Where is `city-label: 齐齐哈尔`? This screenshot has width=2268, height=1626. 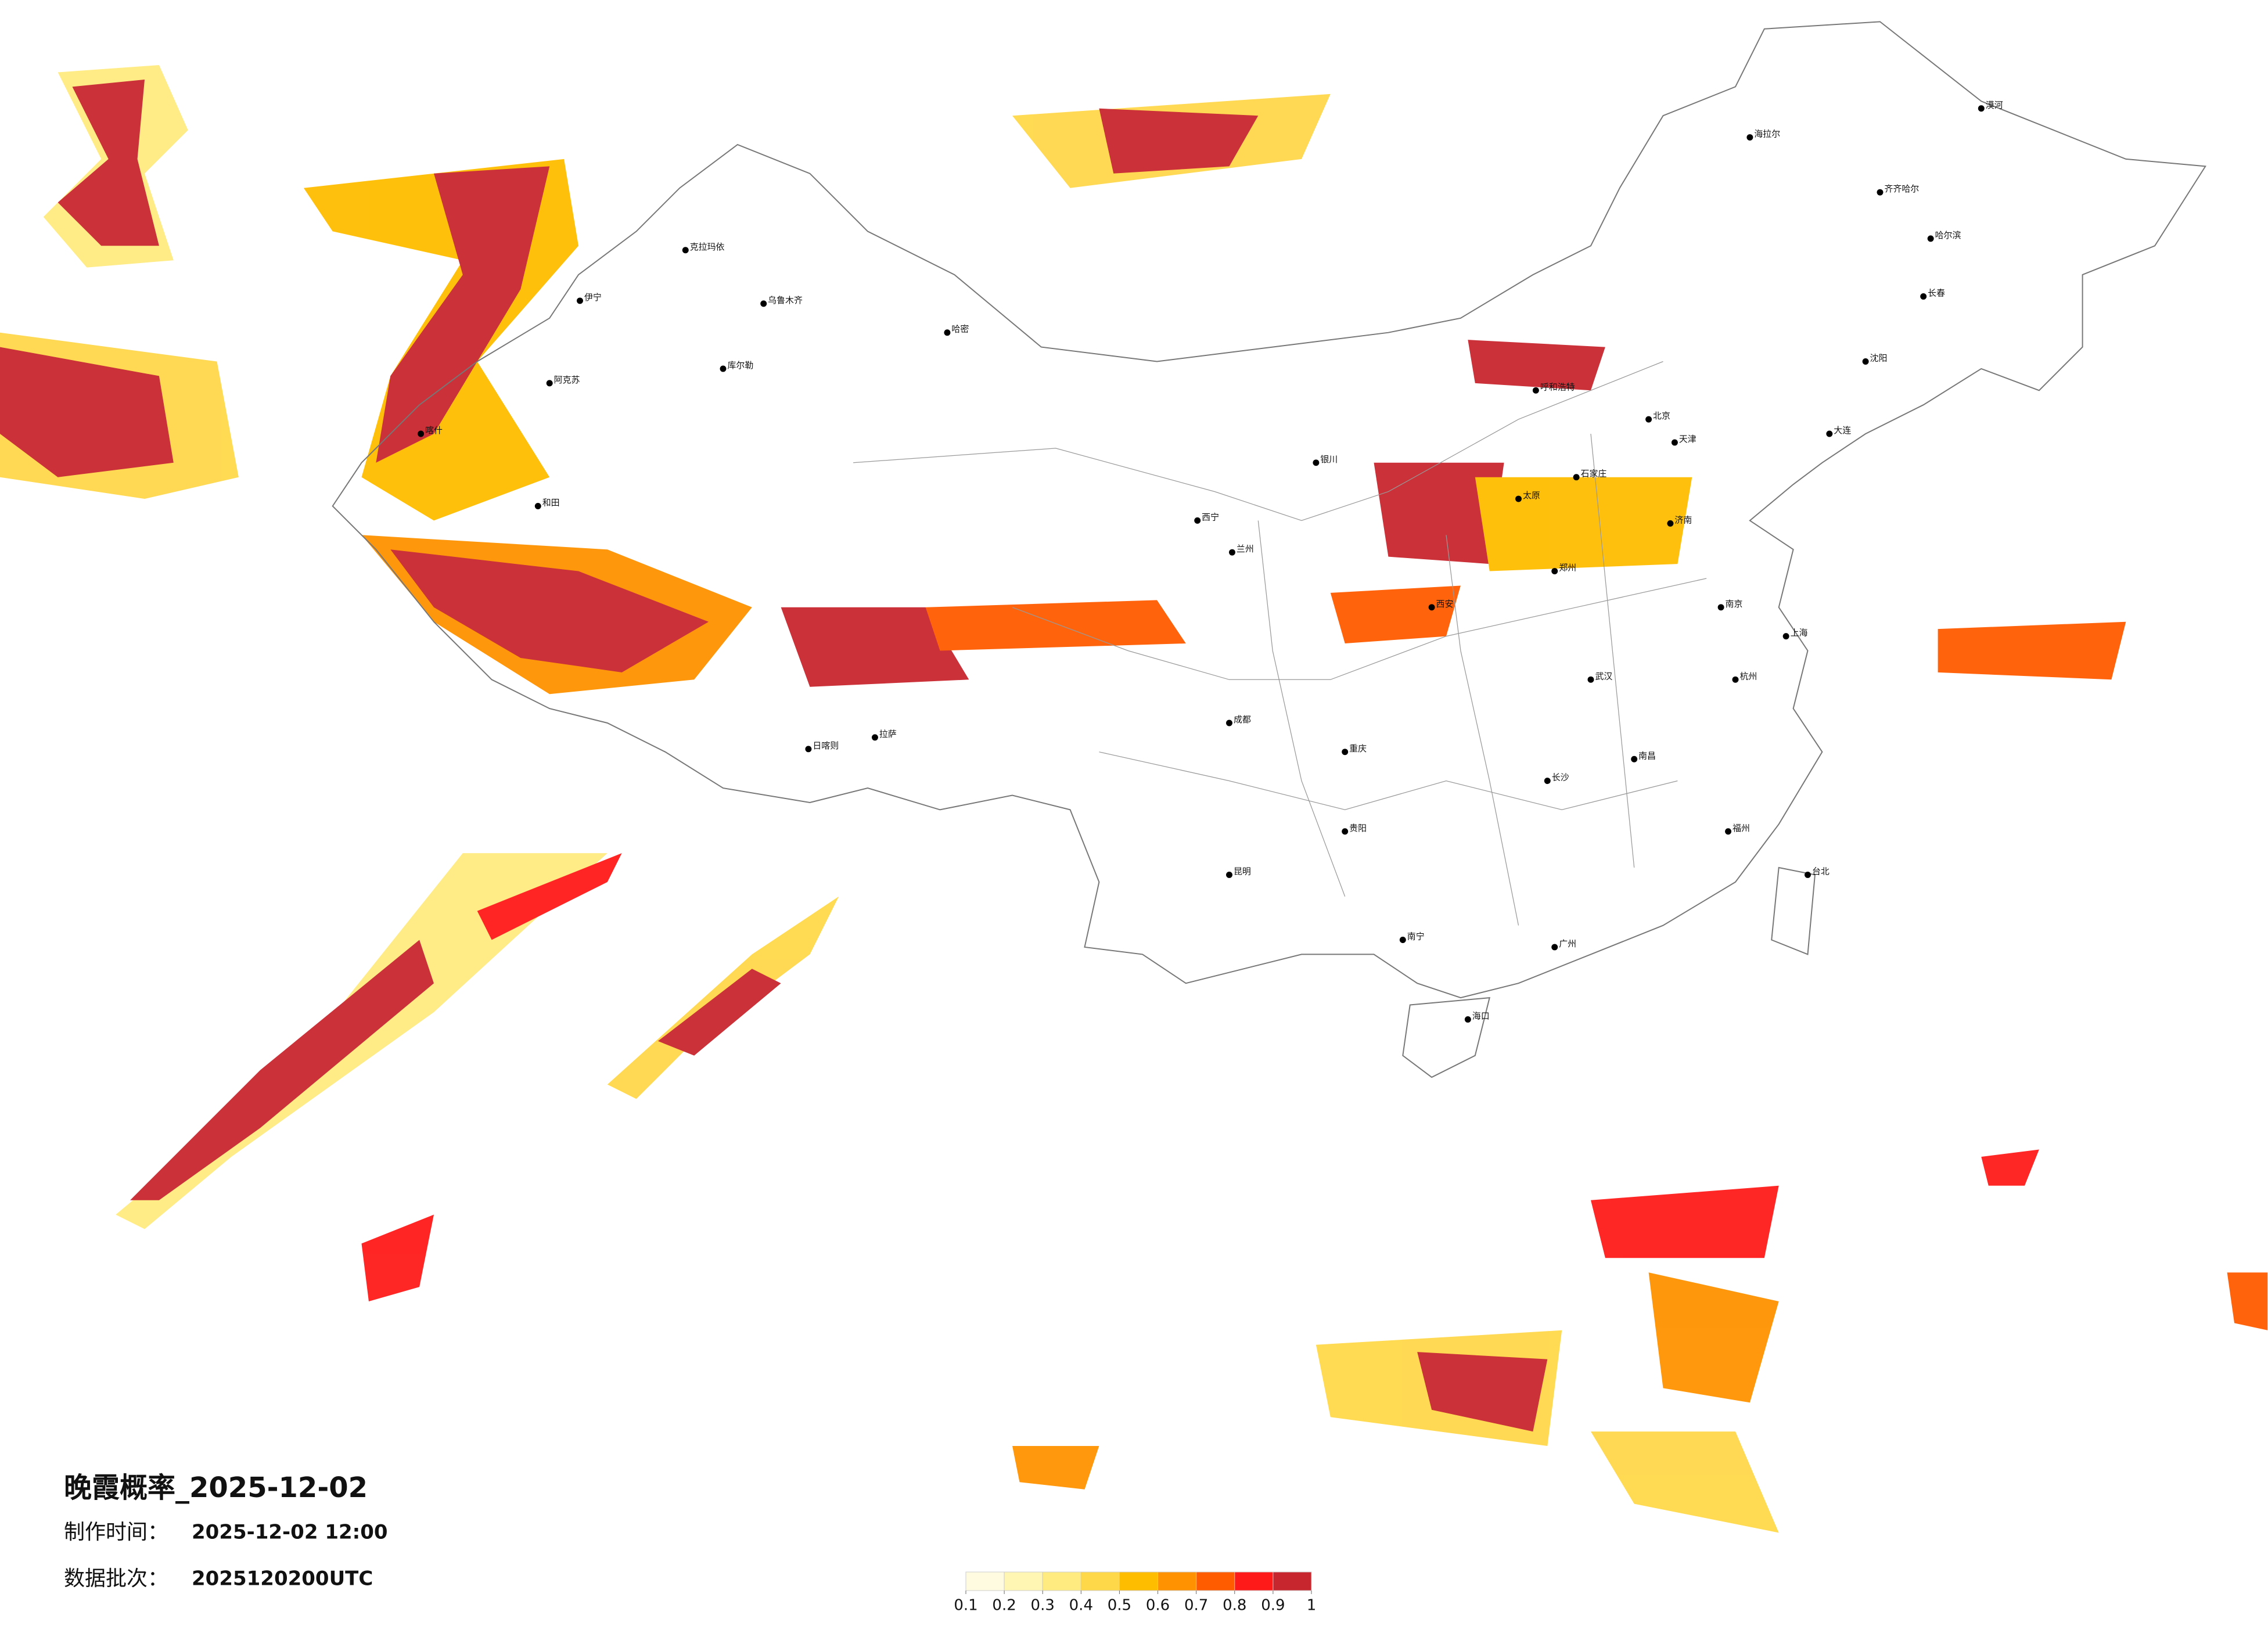 city-label: 齐齐哈尔 is located at coordinates (1901, 189).